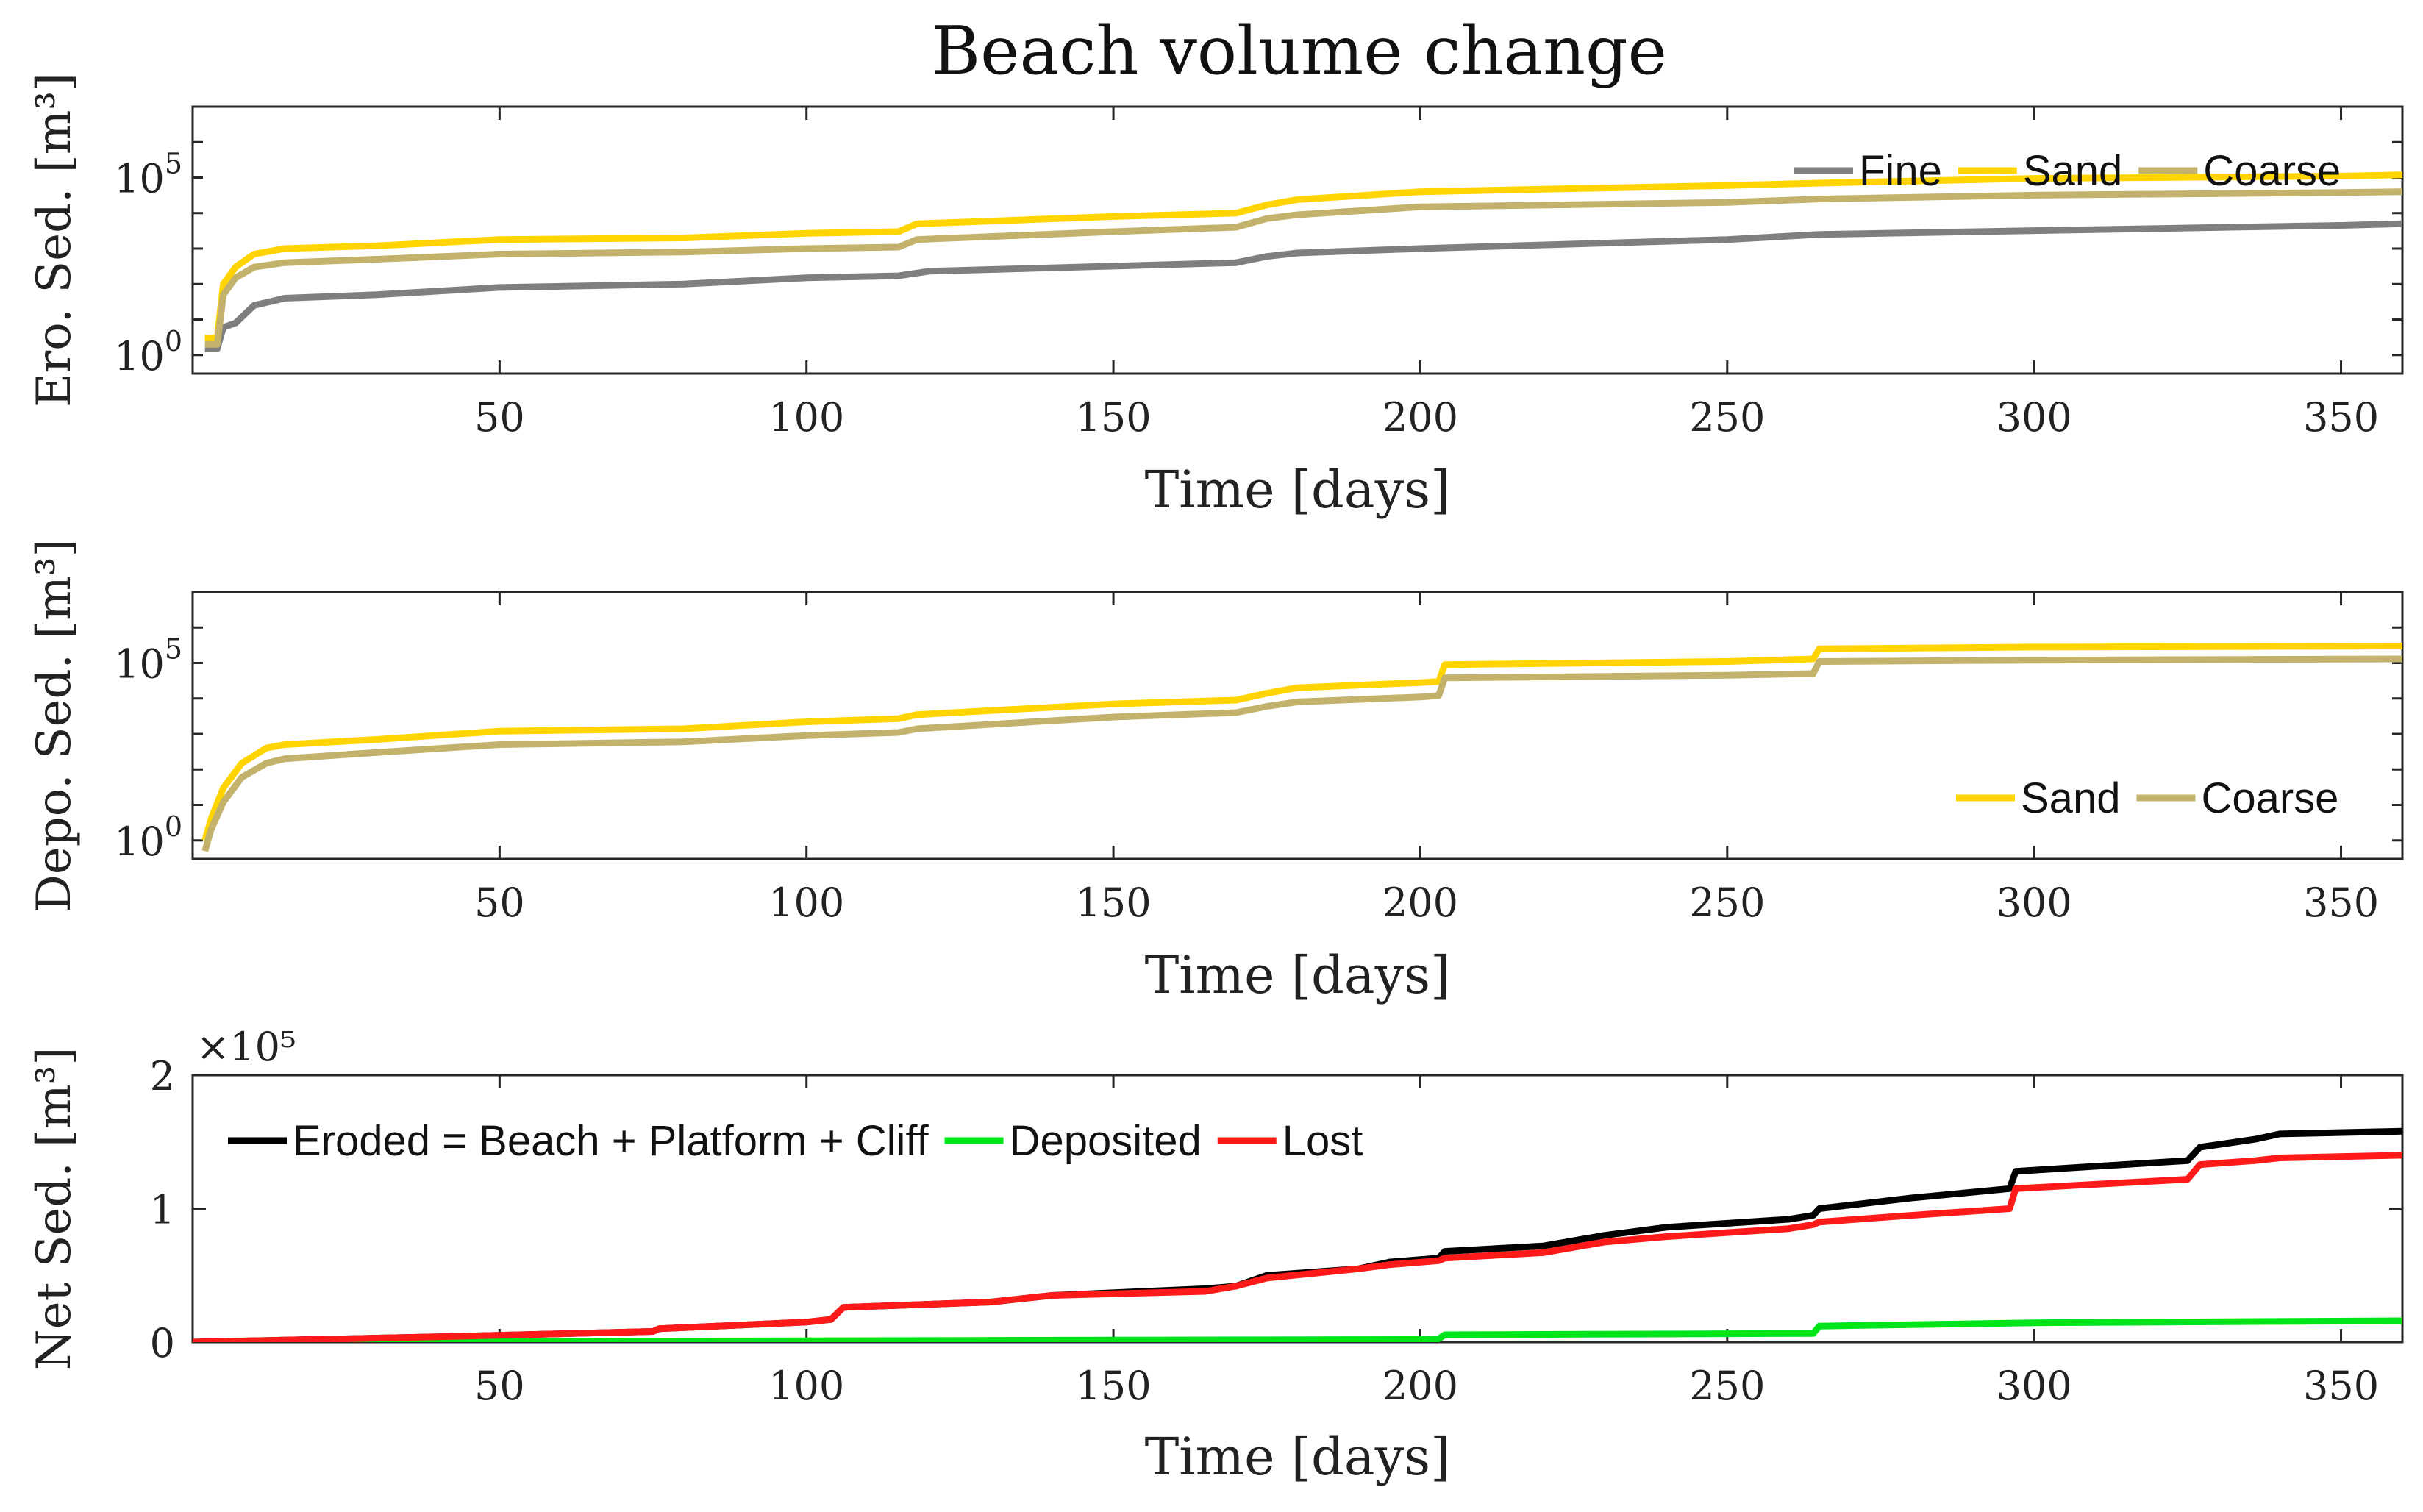  I want to click on legend-label-eroded-beach-platform-cliff: Eroded = Beach + Platform + Cliff, so click(611, 1141).